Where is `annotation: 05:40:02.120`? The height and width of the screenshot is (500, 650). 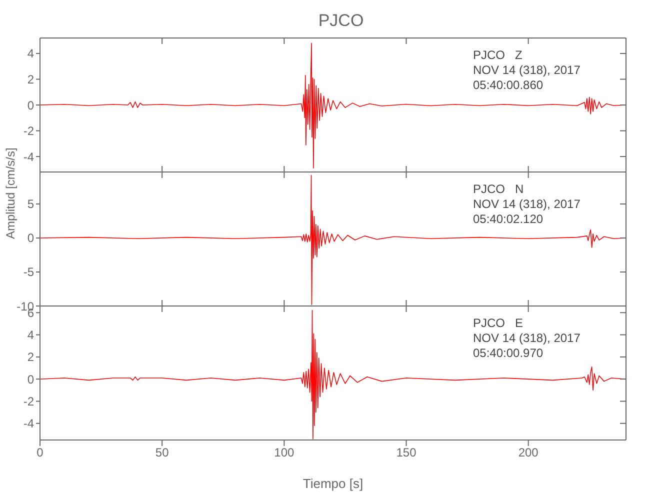 annotation: 05:40:02.120 is located at coordinates (508, 219).